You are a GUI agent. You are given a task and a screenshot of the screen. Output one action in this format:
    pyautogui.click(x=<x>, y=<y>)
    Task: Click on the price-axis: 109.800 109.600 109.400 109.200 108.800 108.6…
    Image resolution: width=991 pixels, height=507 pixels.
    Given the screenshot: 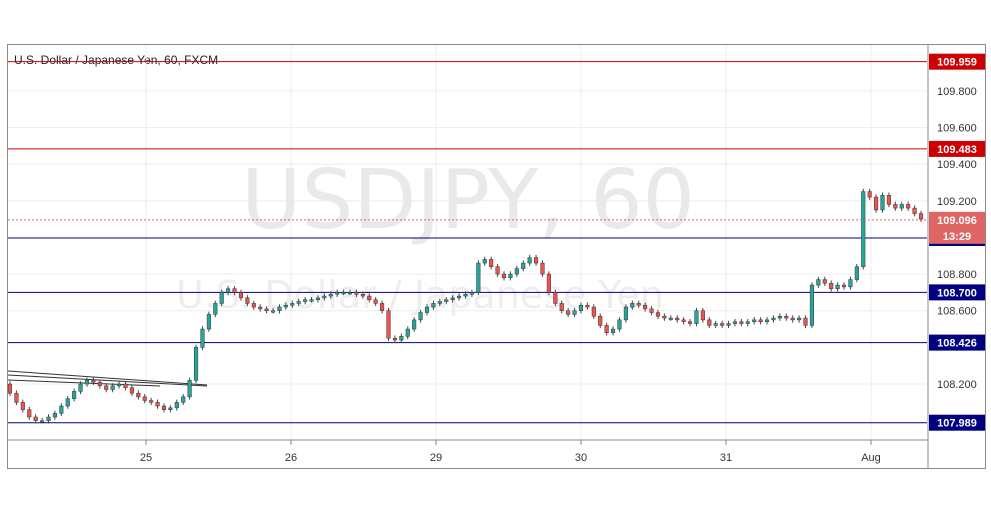 What is the action you would take?
    pyautogui.click(x=957, y=238)
    